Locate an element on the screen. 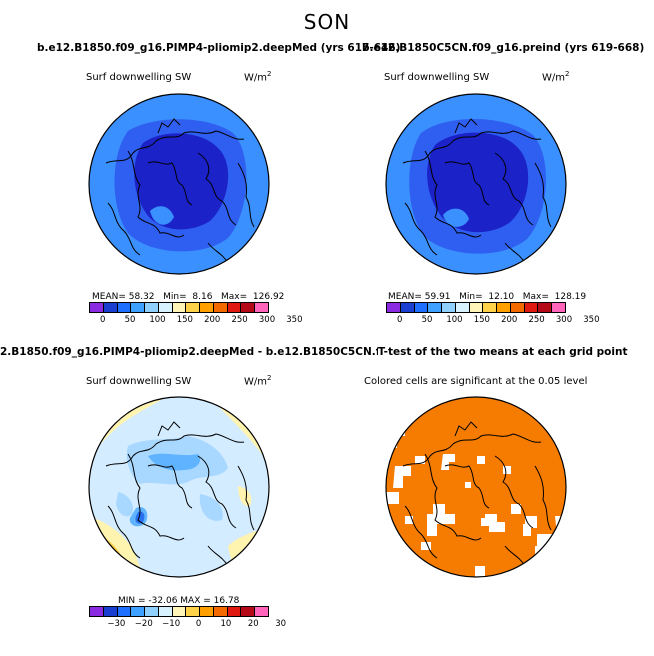 The height and width of the screenshot is (656, 654). polar-map-top-left is located at coordinates (179, 184).